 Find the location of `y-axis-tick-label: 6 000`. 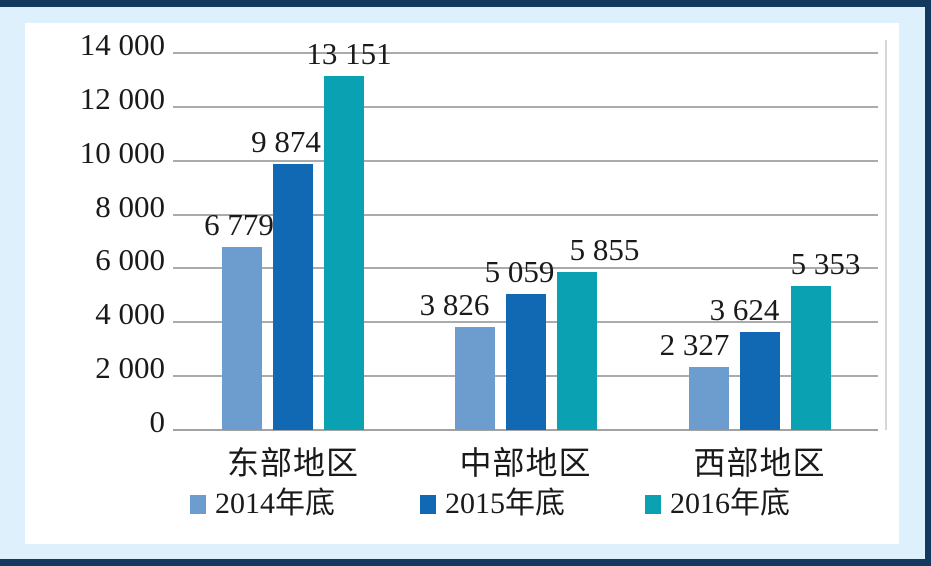

y-axis-tick-label: 6 000 is located at coordinates (130, 260).